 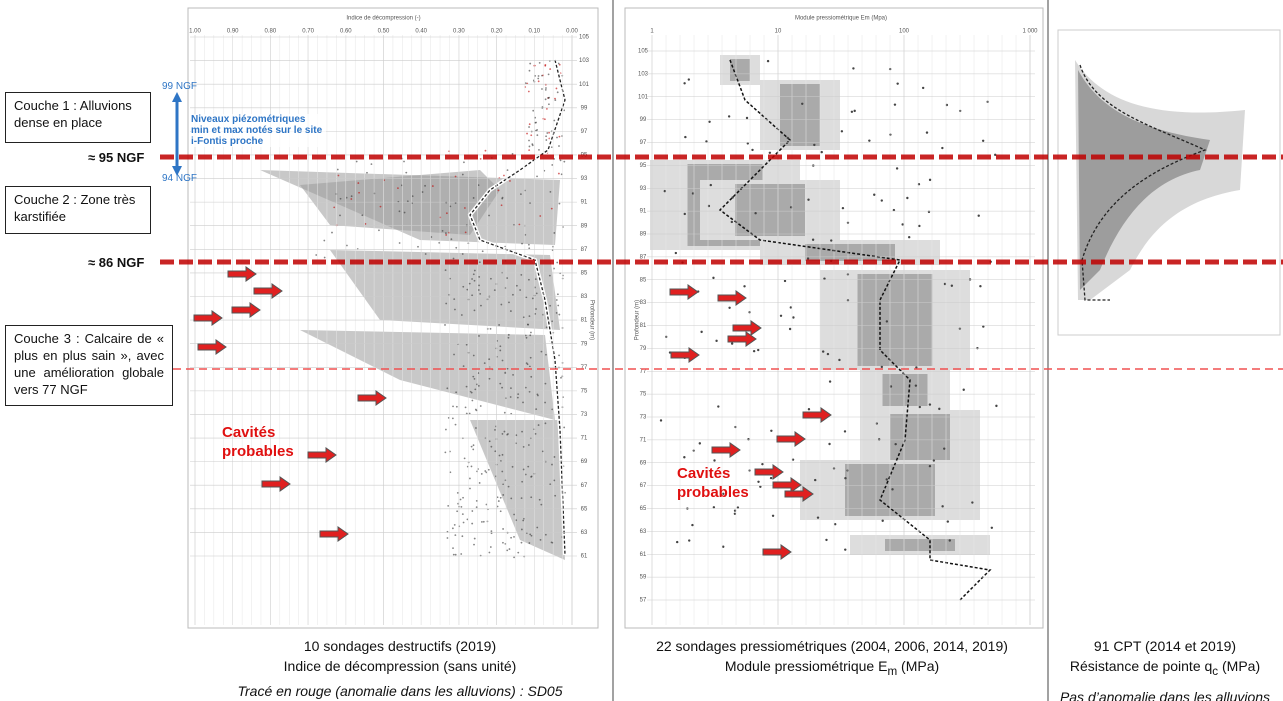 What do you see at coordinates (346, 32) in the screenshot?
I see `top-tick-label: 0.60` at bounding box center [346, 32].